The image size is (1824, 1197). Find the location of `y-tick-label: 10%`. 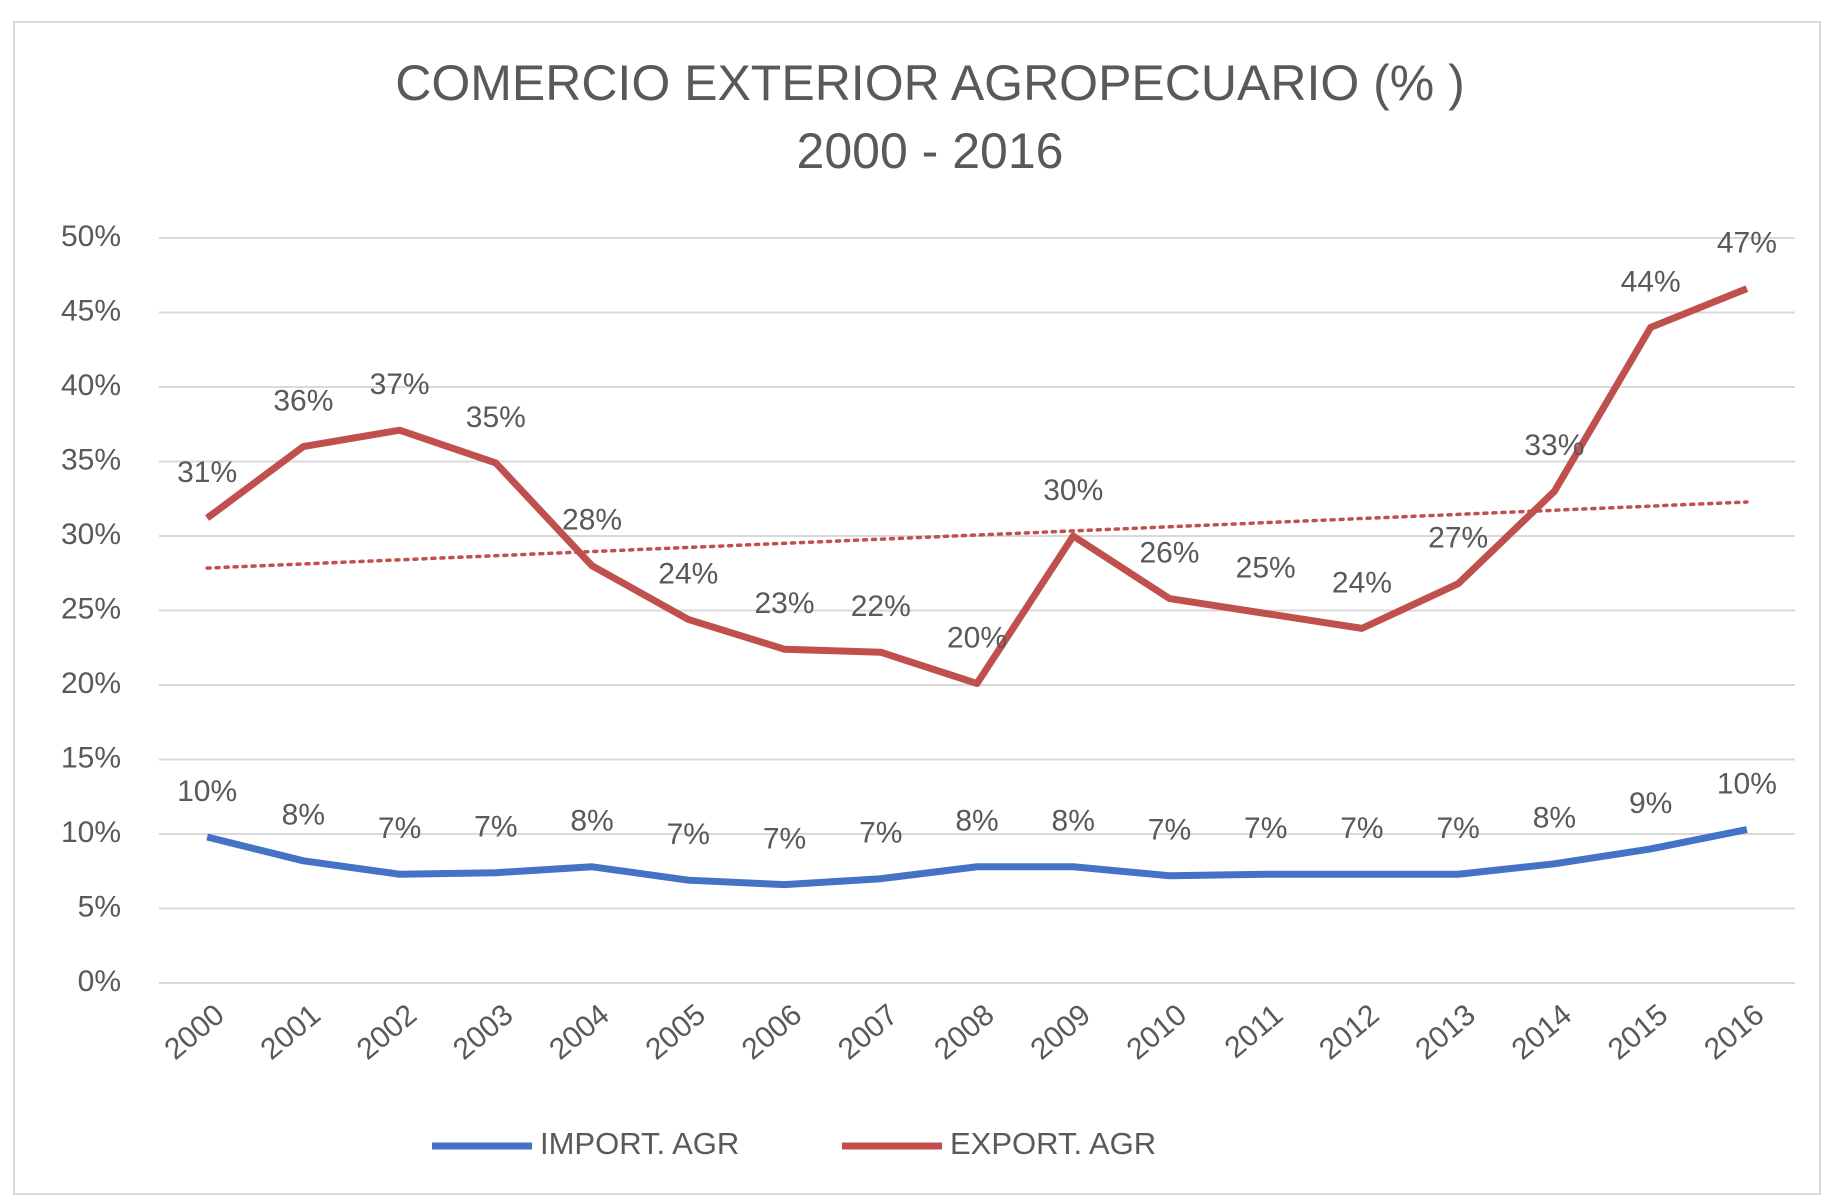

y-tick-label: 10% is located at coordinates (91, 832).